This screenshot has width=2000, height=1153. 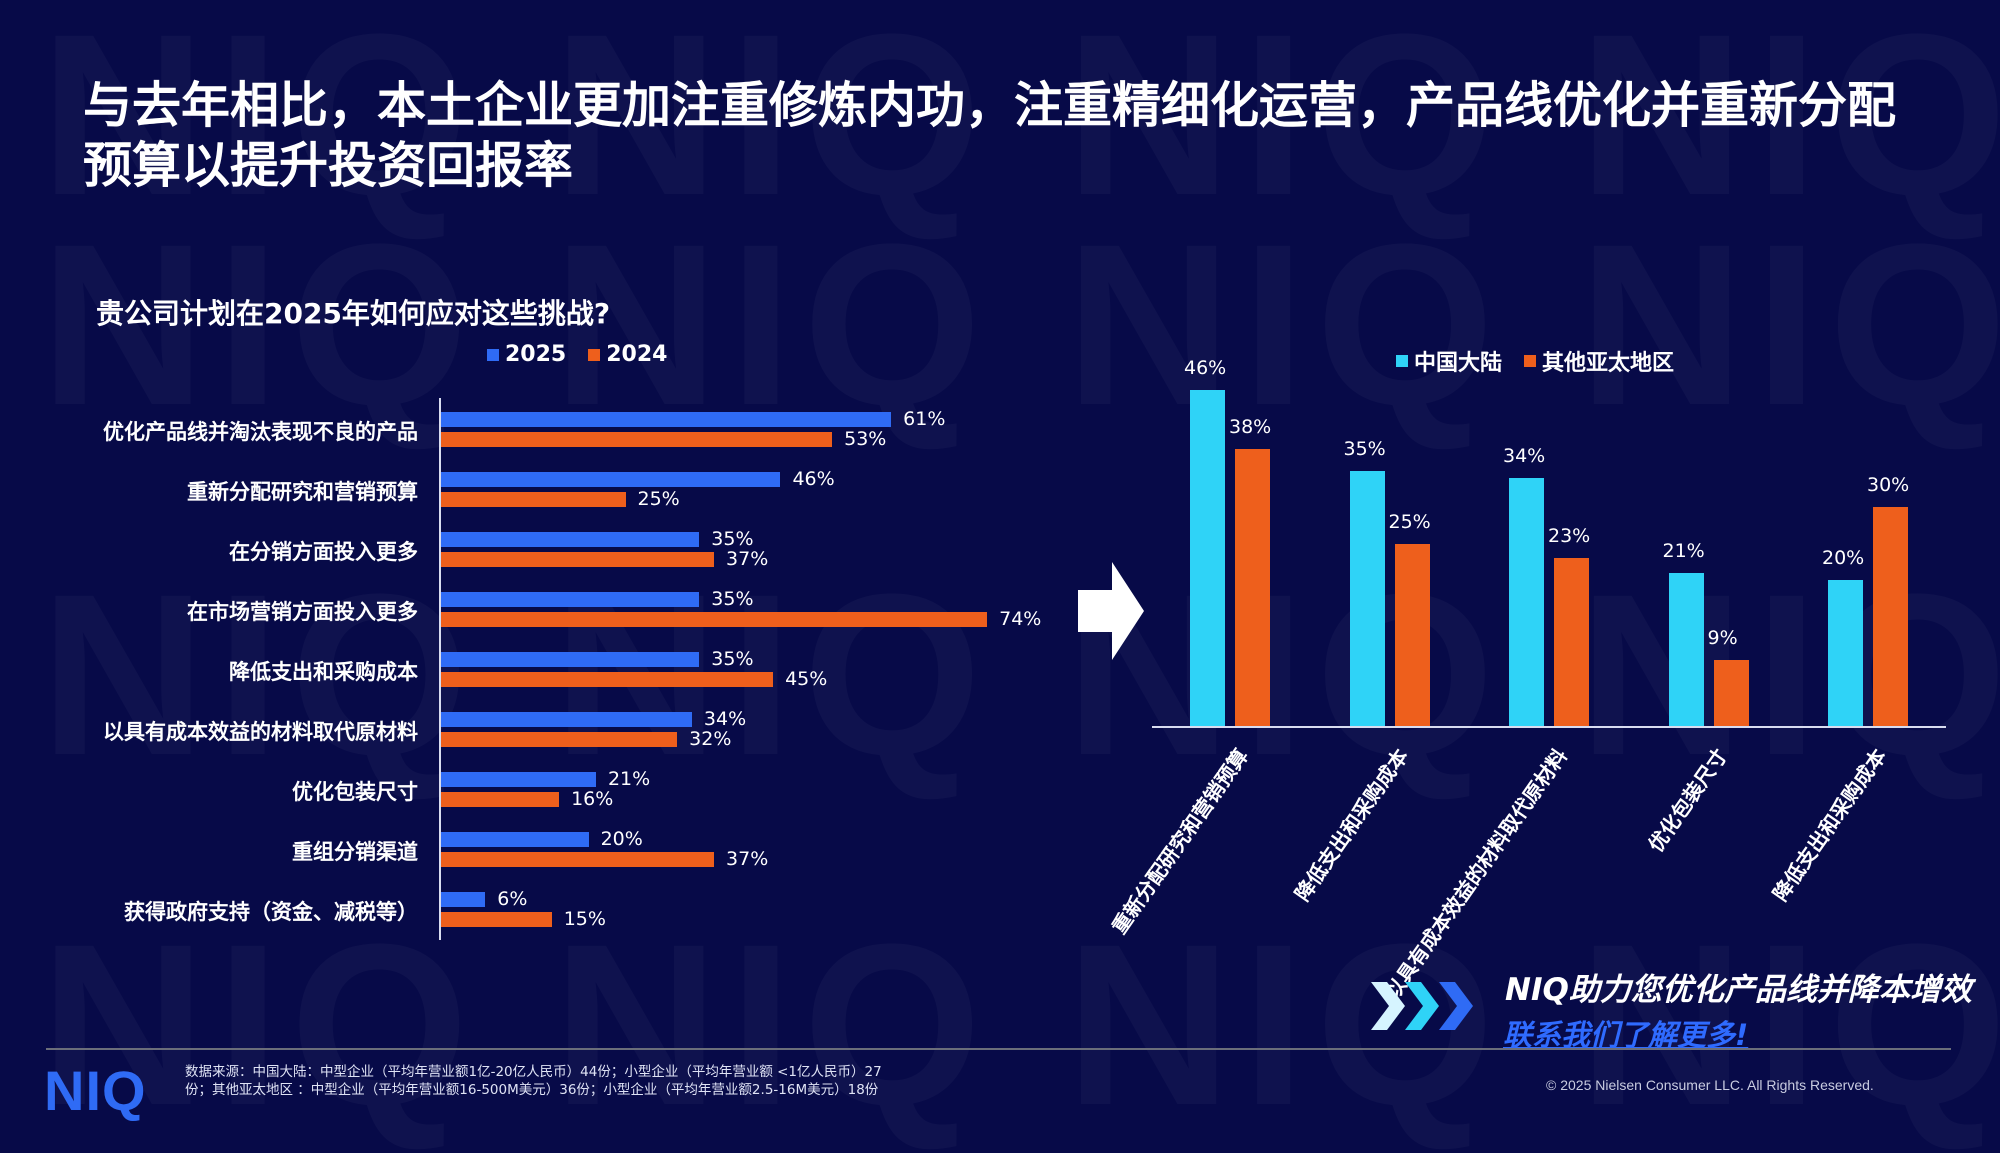 I want to click on right-legend: 中国大陆 其他亚太地区, so click(x=1535, y=361).